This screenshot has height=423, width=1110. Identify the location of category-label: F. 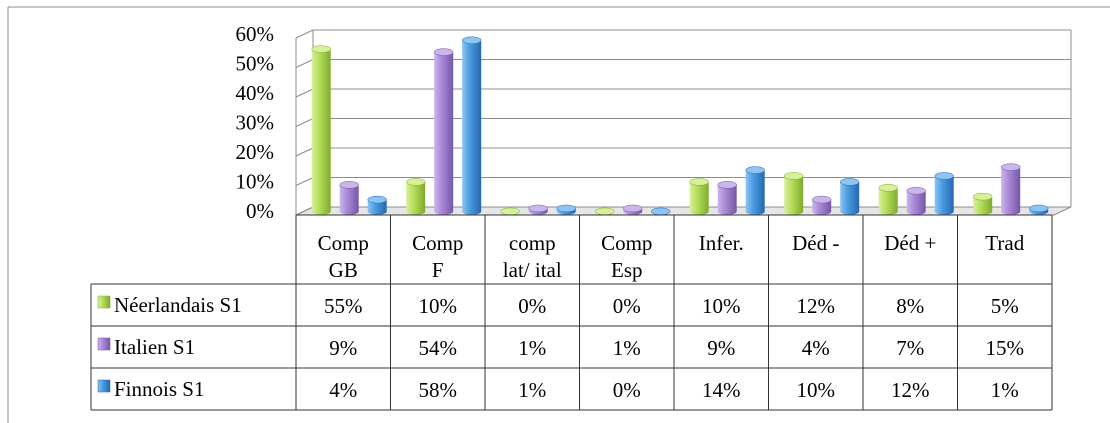
(438, 270).